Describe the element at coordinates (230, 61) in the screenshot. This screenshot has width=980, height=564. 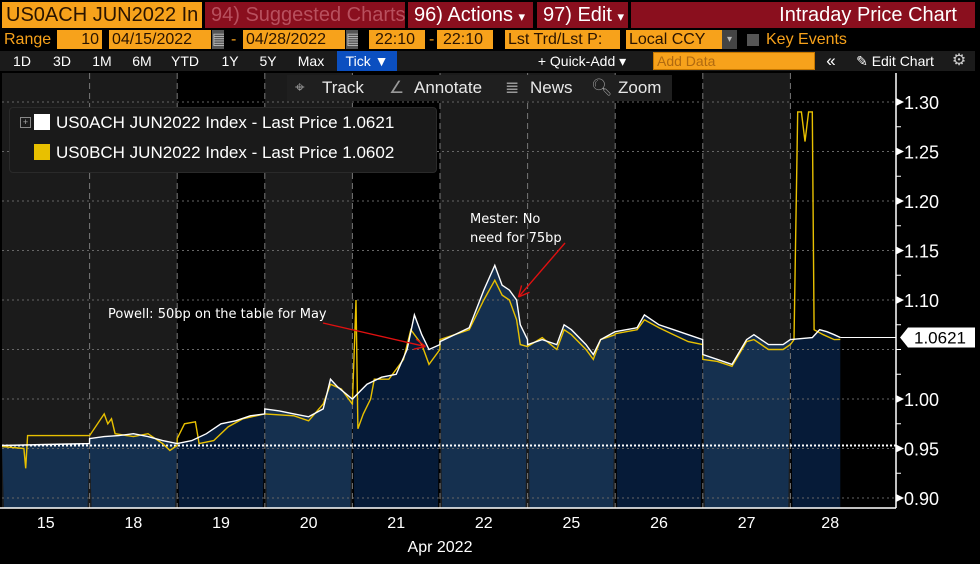
I see `period-1y: 1Y` at that location.